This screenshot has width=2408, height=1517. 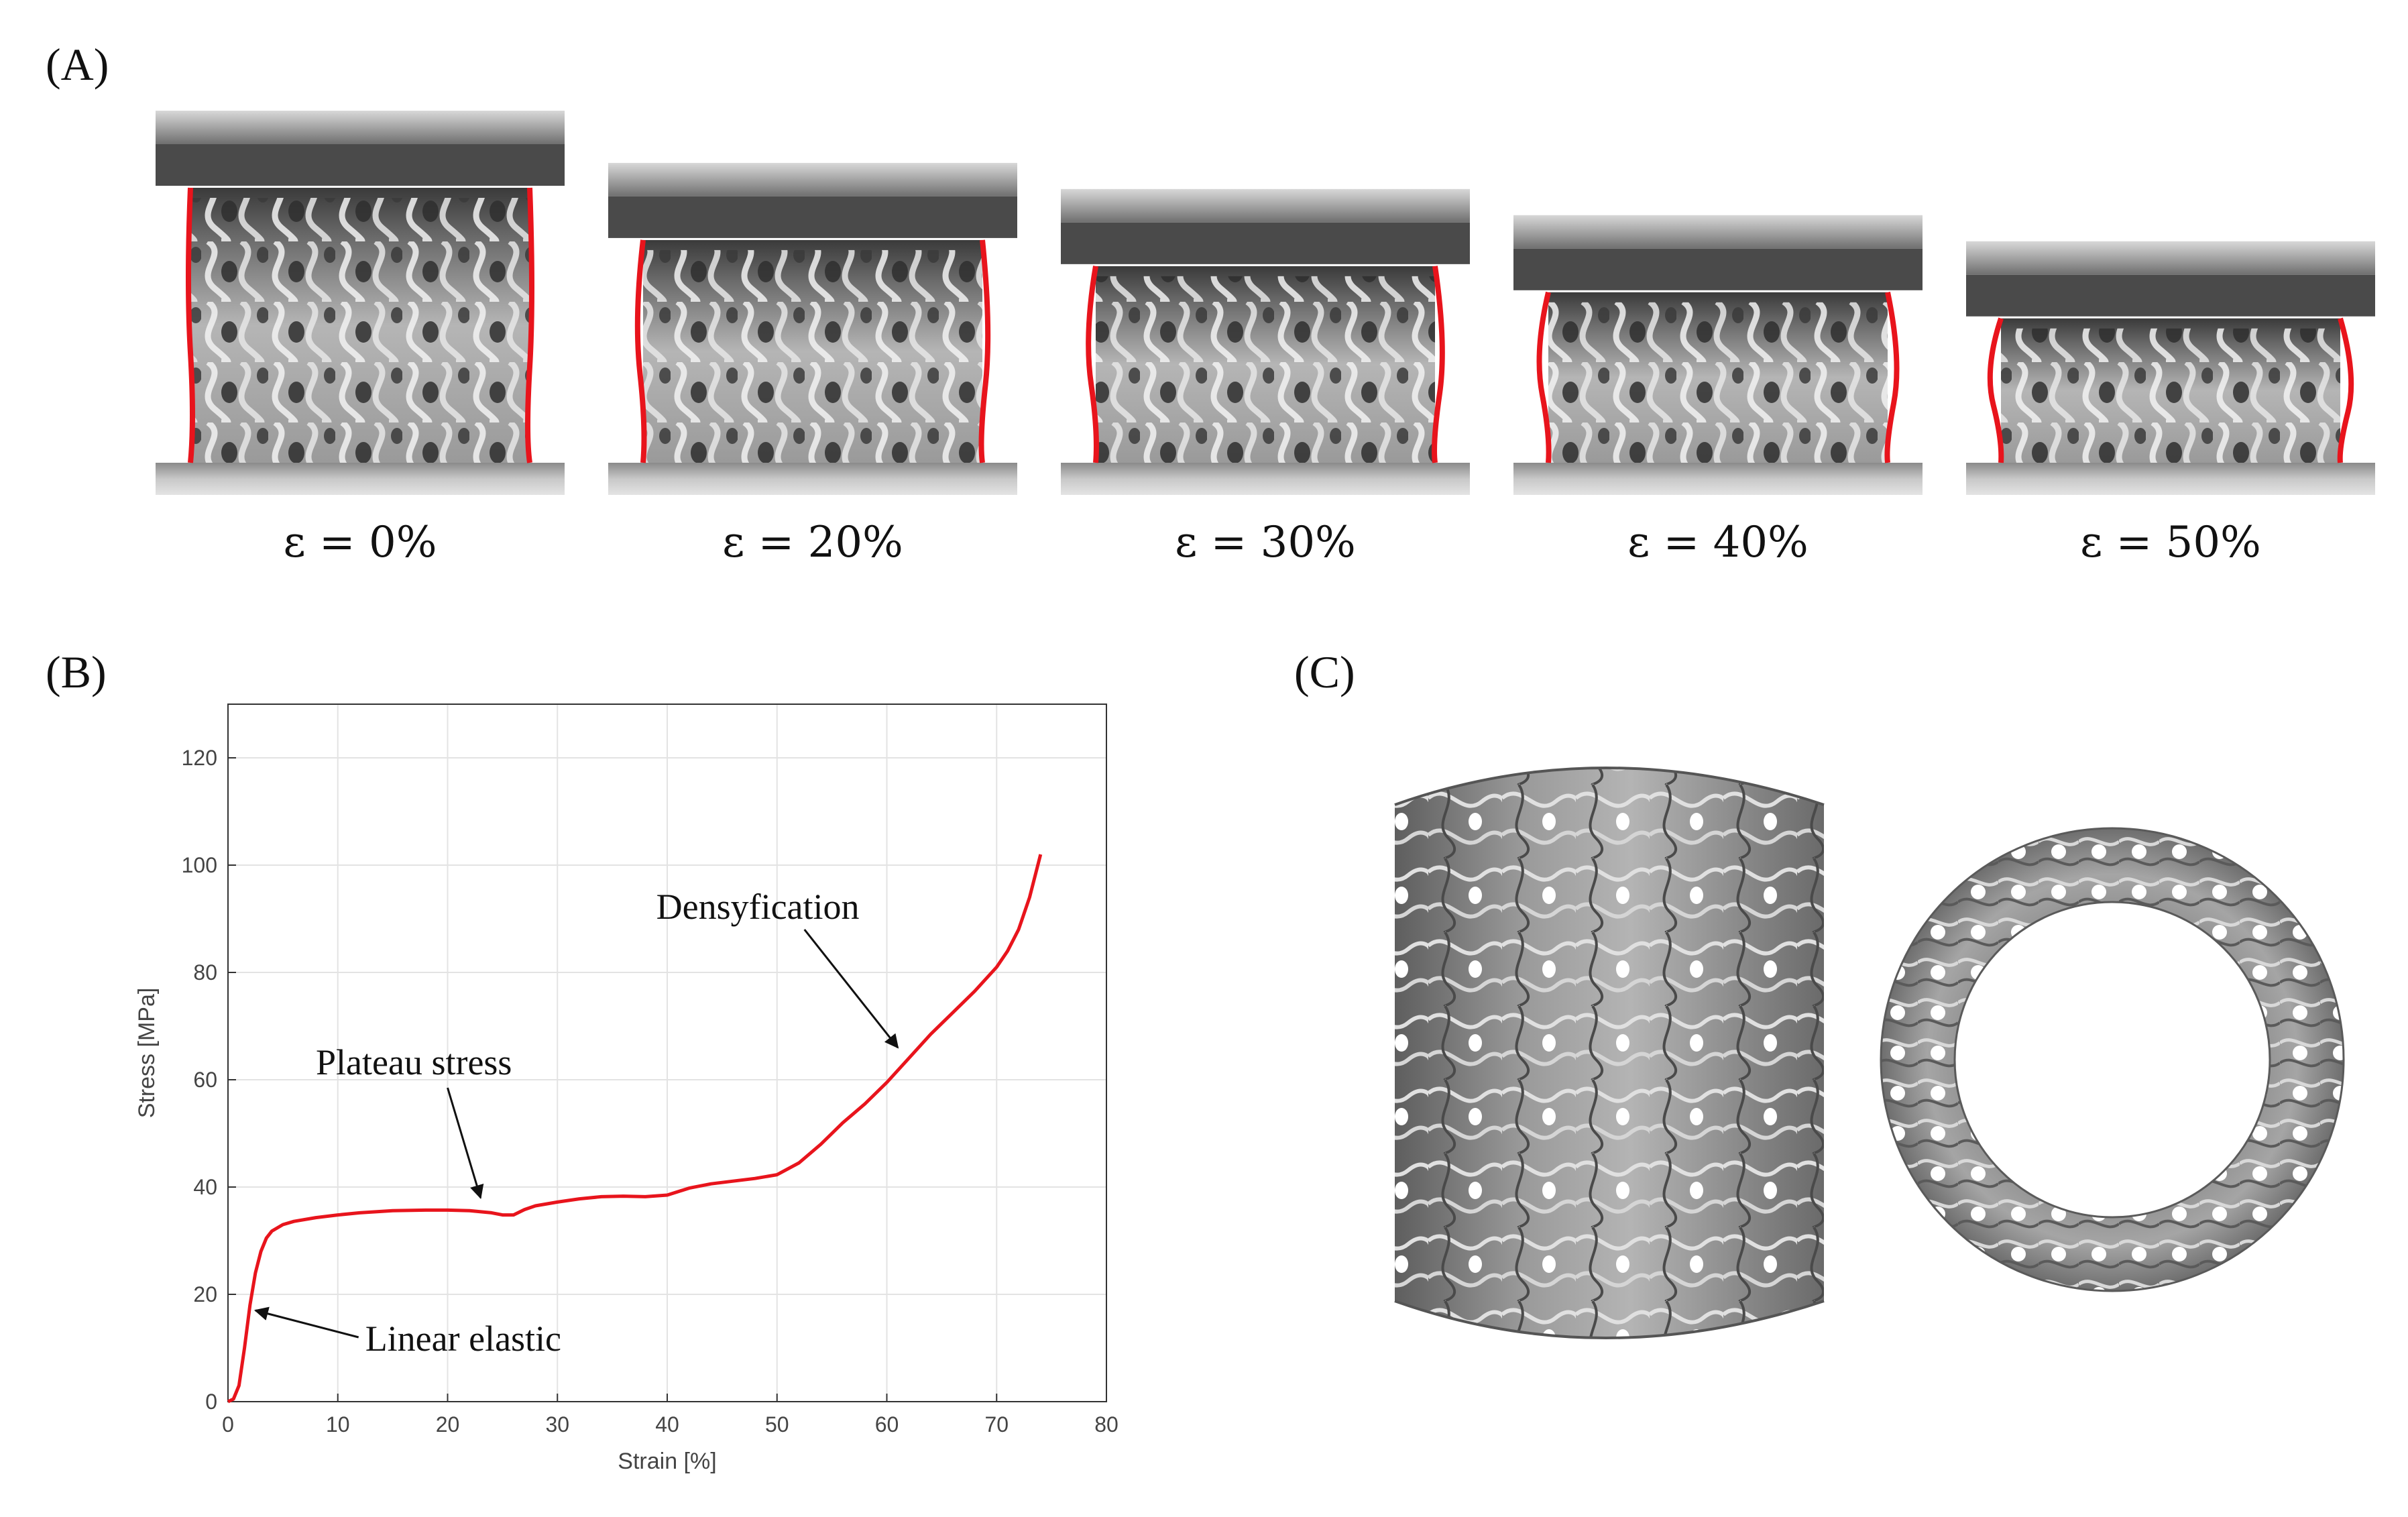 I want to click on x-tick-label: 30, so click(x=557, y=1424).